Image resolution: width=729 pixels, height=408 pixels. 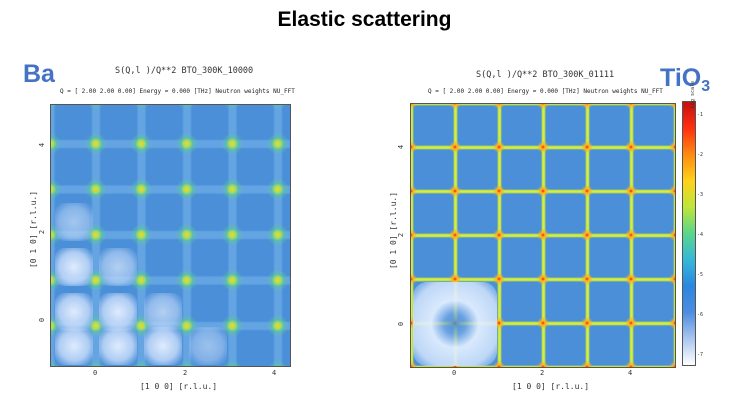 What do you see at coordinates (42, 232) in the screenshot?
I see `left-y-tick: 2` at bounding box center [42, 232].